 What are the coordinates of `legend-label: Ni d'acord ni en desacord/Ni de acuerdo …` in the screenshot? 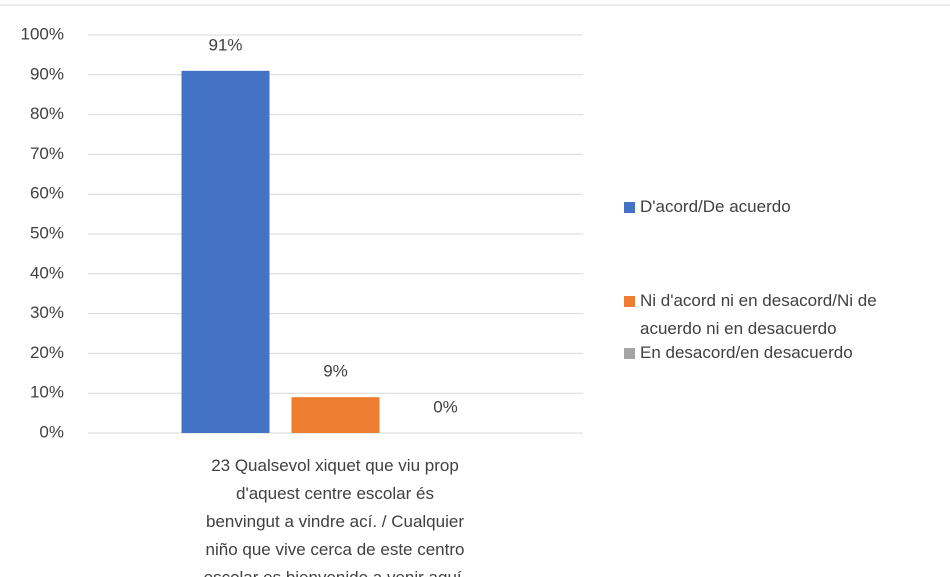 It's located at (758, 314).